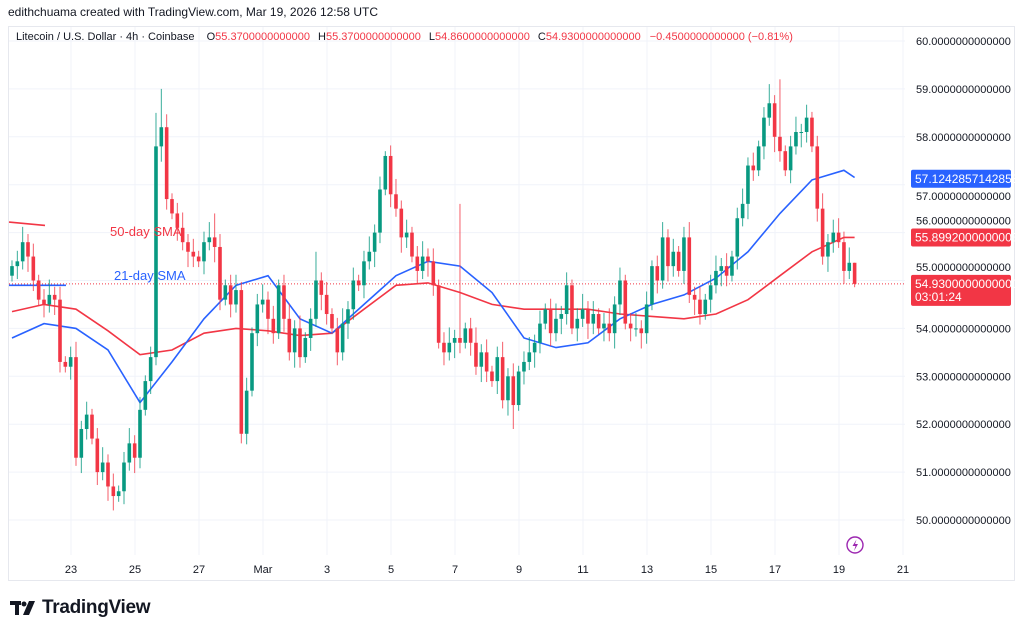 The height and width of the screenshot is (635, 1024). I want to click on price-tick-label: 59.0000000000000, so click(963, 90).